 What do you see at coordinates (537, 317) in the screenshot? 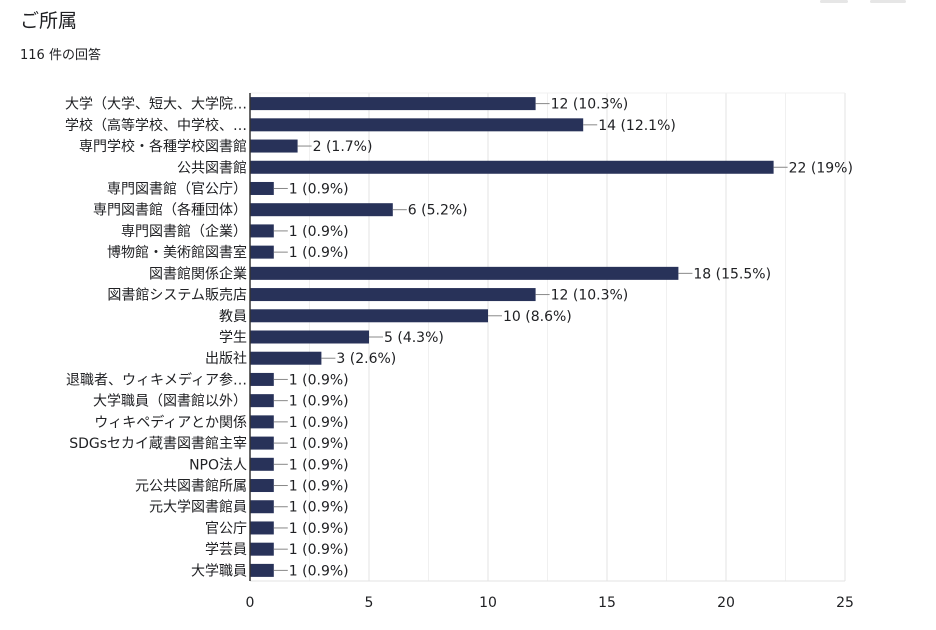
I see `value-label: 10 (8.6%)` at bounding box center [537, 317].